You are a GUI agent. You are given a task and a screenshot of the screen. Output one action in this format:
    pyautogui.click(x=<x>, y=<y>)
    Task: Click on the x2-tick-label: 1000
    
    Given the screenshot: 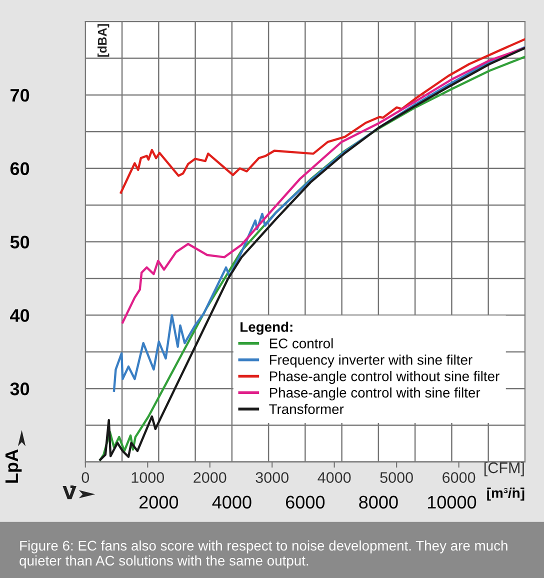 What is the action you would take?
    pyautogui.click(x=148, y=477)
    